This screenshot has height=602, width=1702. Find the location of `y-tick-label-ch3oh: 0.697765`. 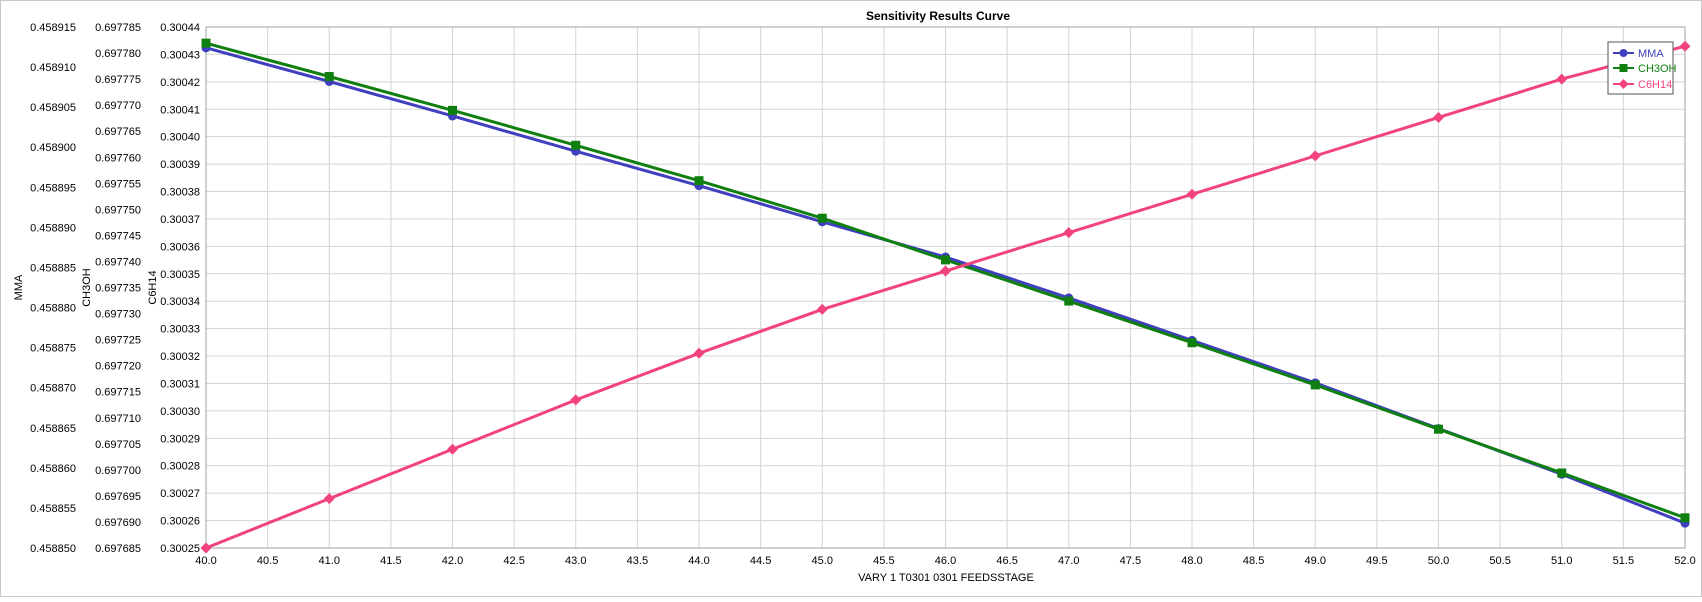

y-tick-label-ch3oh: 0.697765 is located at coordinates (118, 132).